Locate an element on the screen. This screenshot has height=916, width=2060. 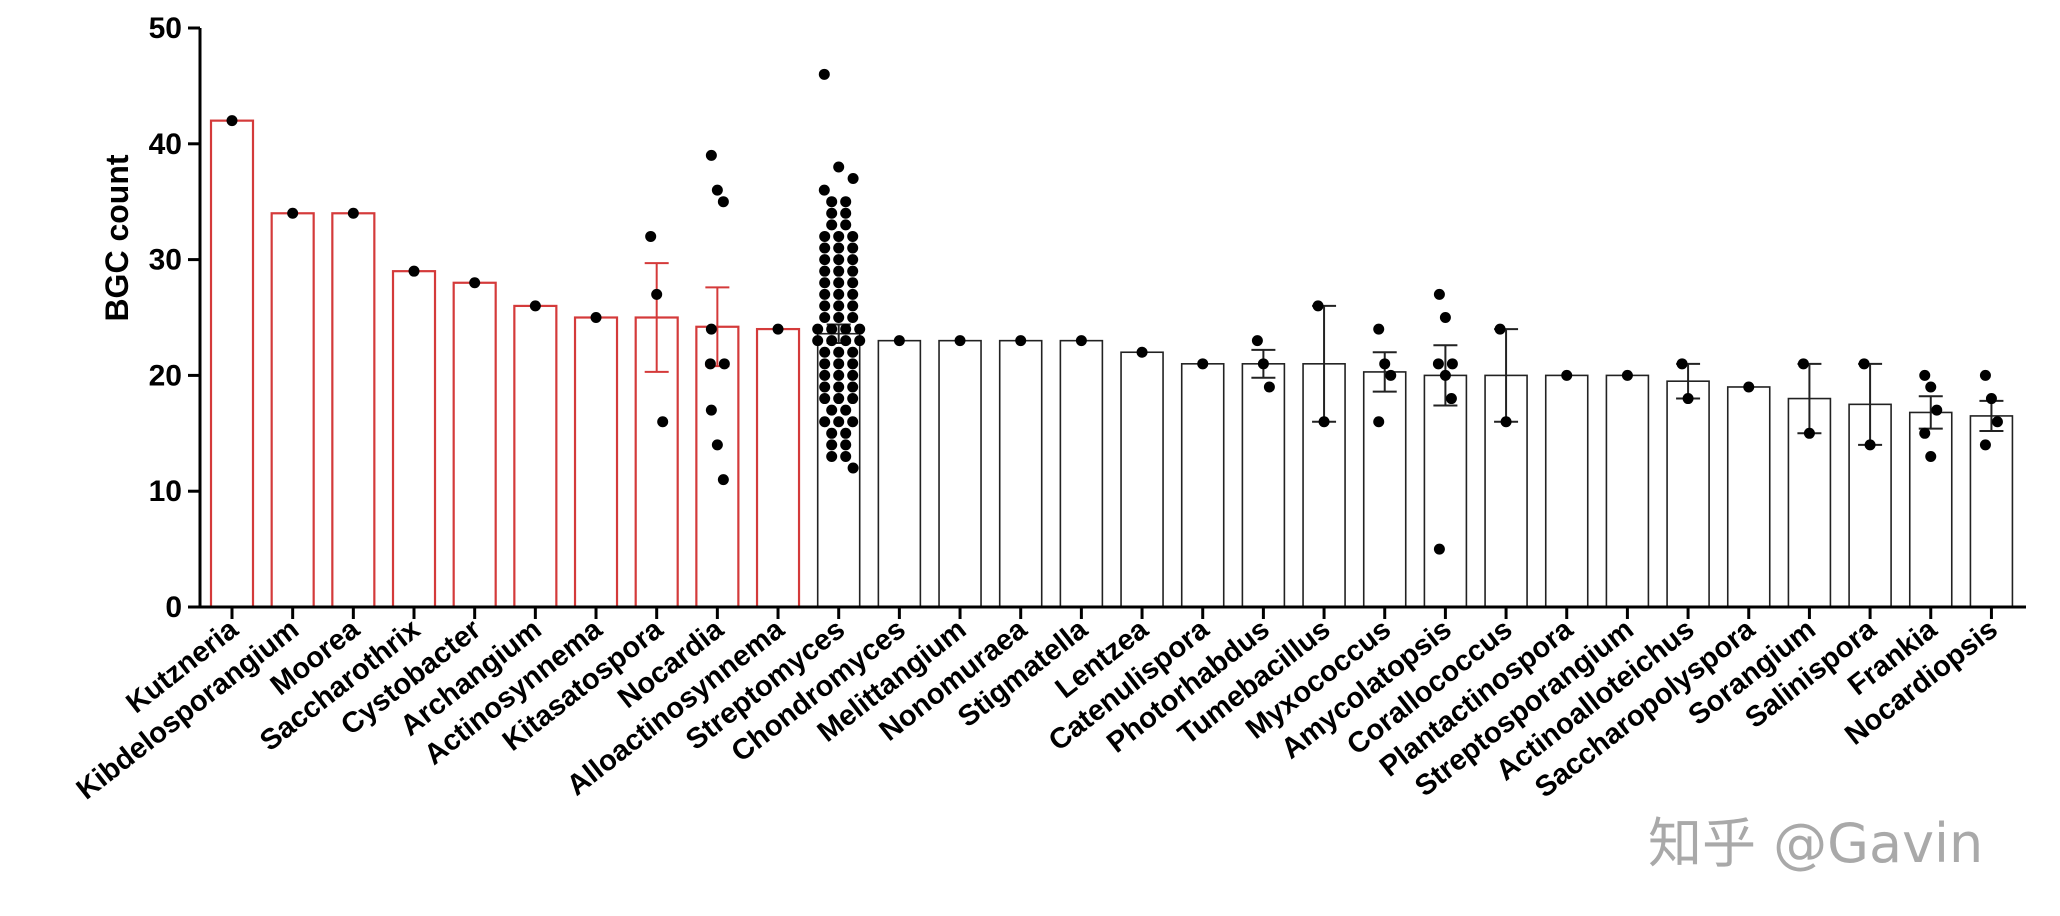
y-axis: 0 10 20 30 40 50 is located at coordinates (175, 318).